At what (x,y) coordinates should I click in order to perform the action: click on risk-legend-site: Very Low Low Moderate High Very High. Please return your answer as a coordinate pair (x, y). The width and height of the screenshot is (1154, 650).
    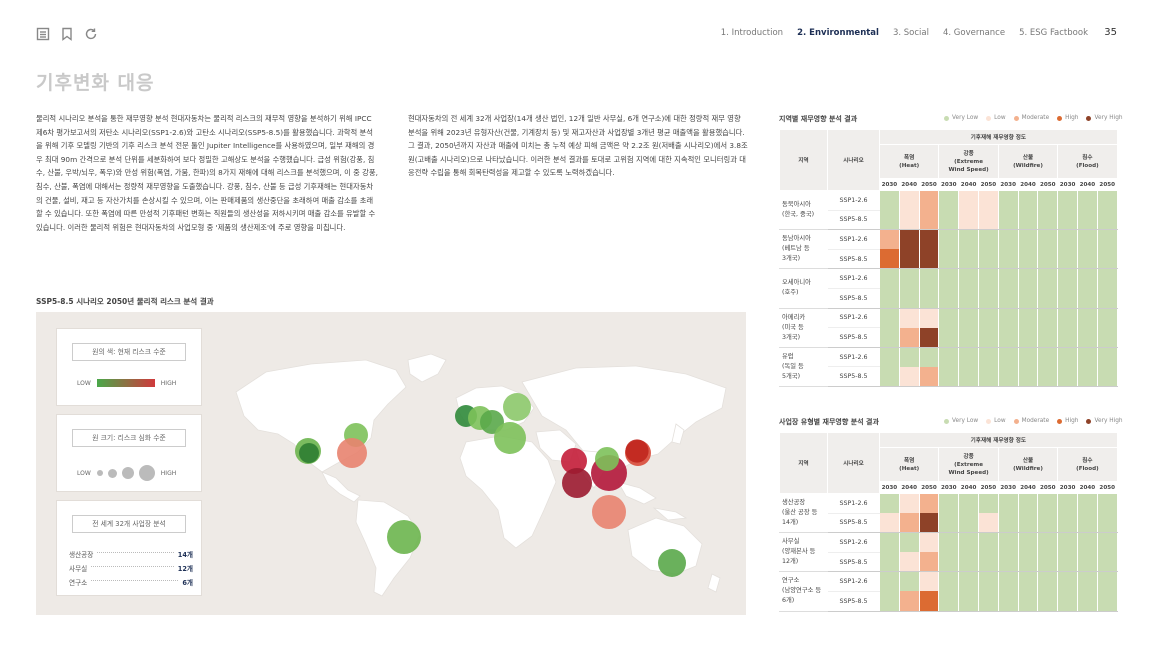
    Looking at the image, I should click on (1033, 421).